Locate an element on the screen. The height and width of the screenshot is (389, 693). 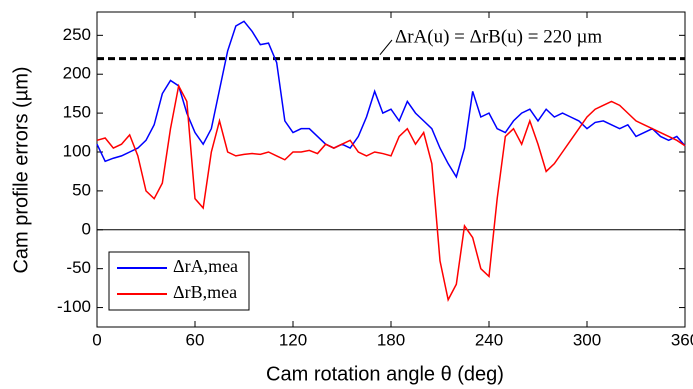
x-tick-label: 300 is located at coordinates (587, 339).